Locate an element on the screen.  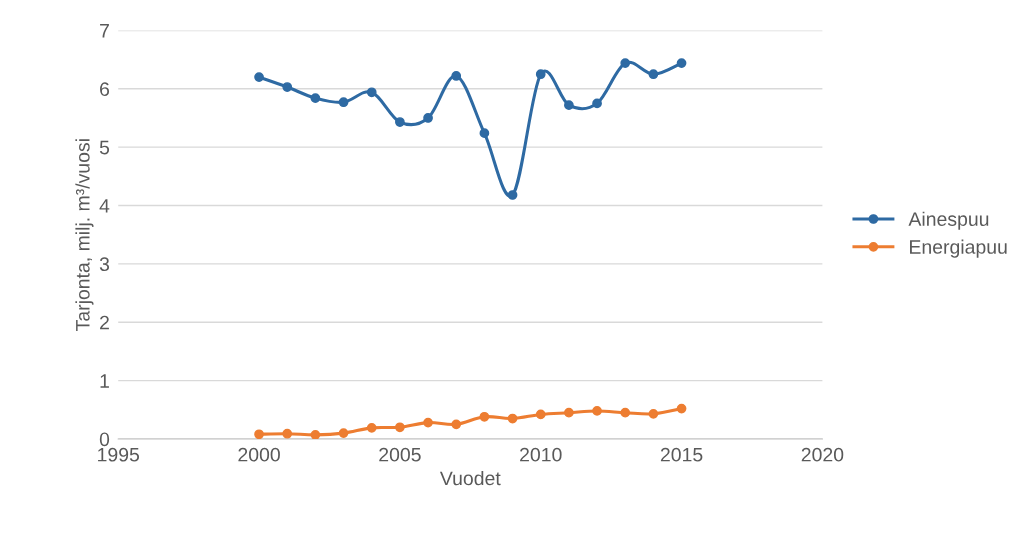
y-axis-title: Tarjonta, milj. m³/vuosi is located at coordinates (84, 235).